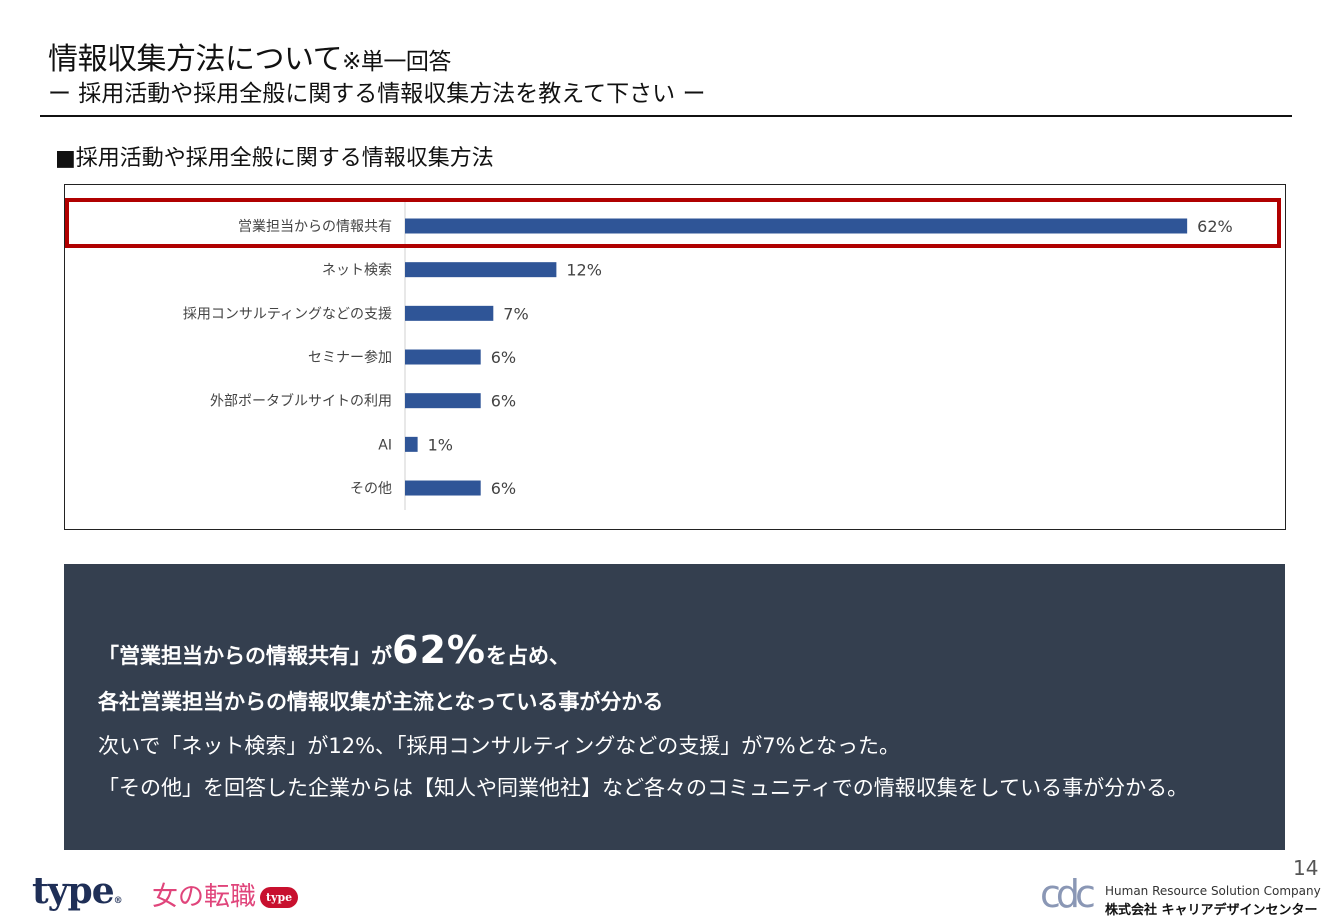  What do you see at coordinates (279, 897) in the screenshot?
I see `woman-career-logo-badge: type` at bounding box center [279, 897].